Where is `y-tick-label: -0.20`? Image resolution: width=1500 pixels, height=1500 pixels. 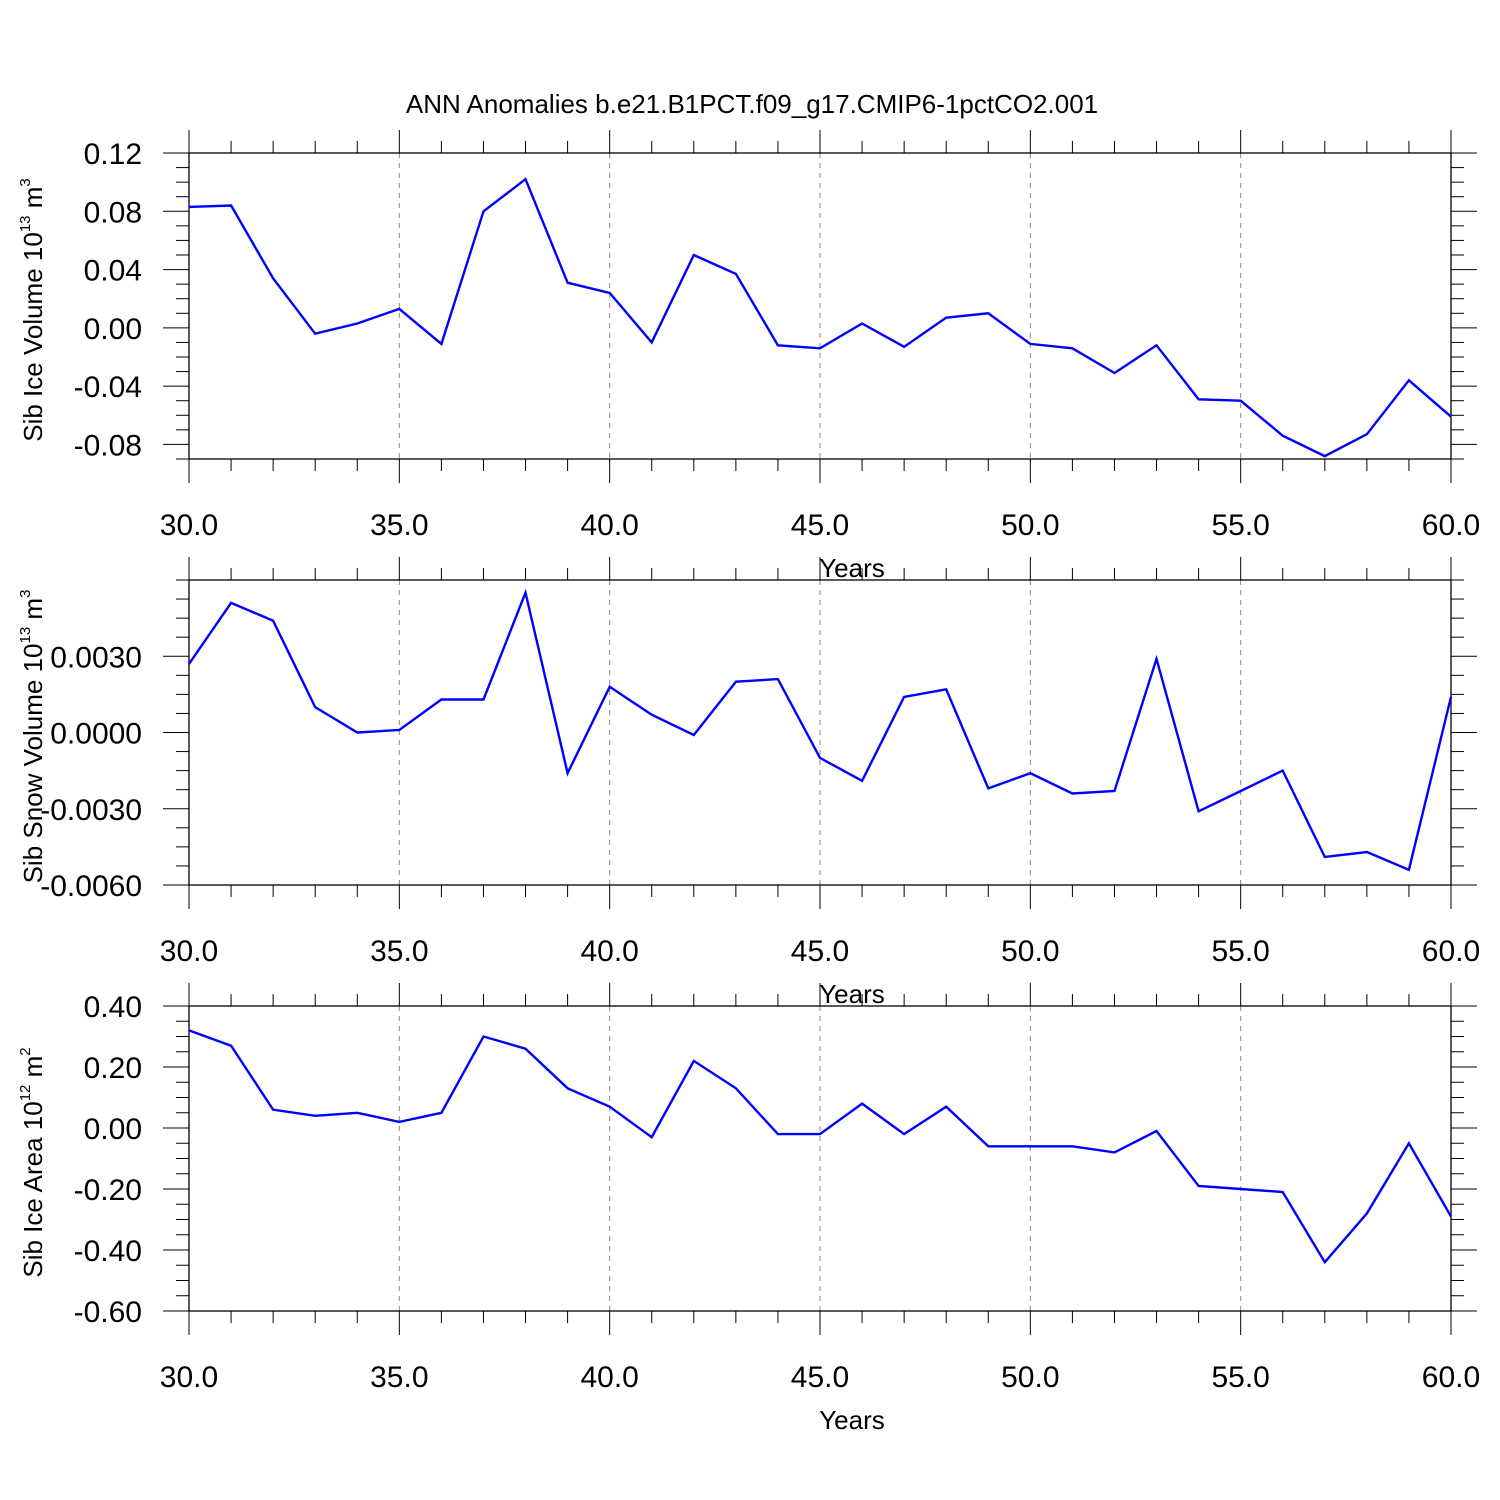
y-tick-label: -0.20 is located at coordinates (108, 1190).